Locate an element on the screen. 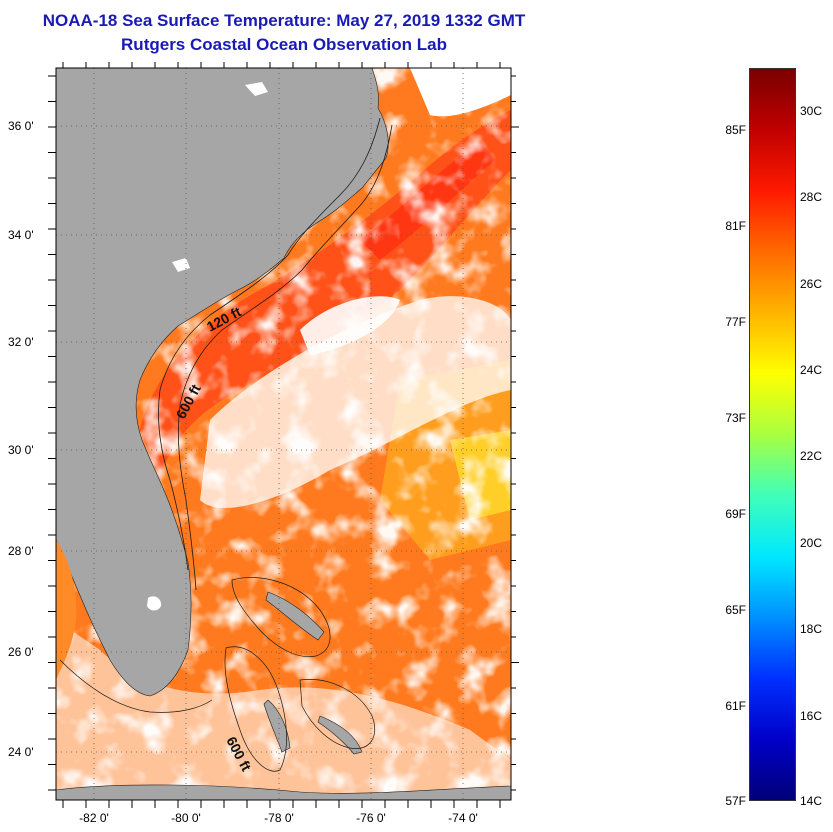 This screenshot has width=833, height=832. lon-label-76: -76 0' is located at coordinates (371, 818).